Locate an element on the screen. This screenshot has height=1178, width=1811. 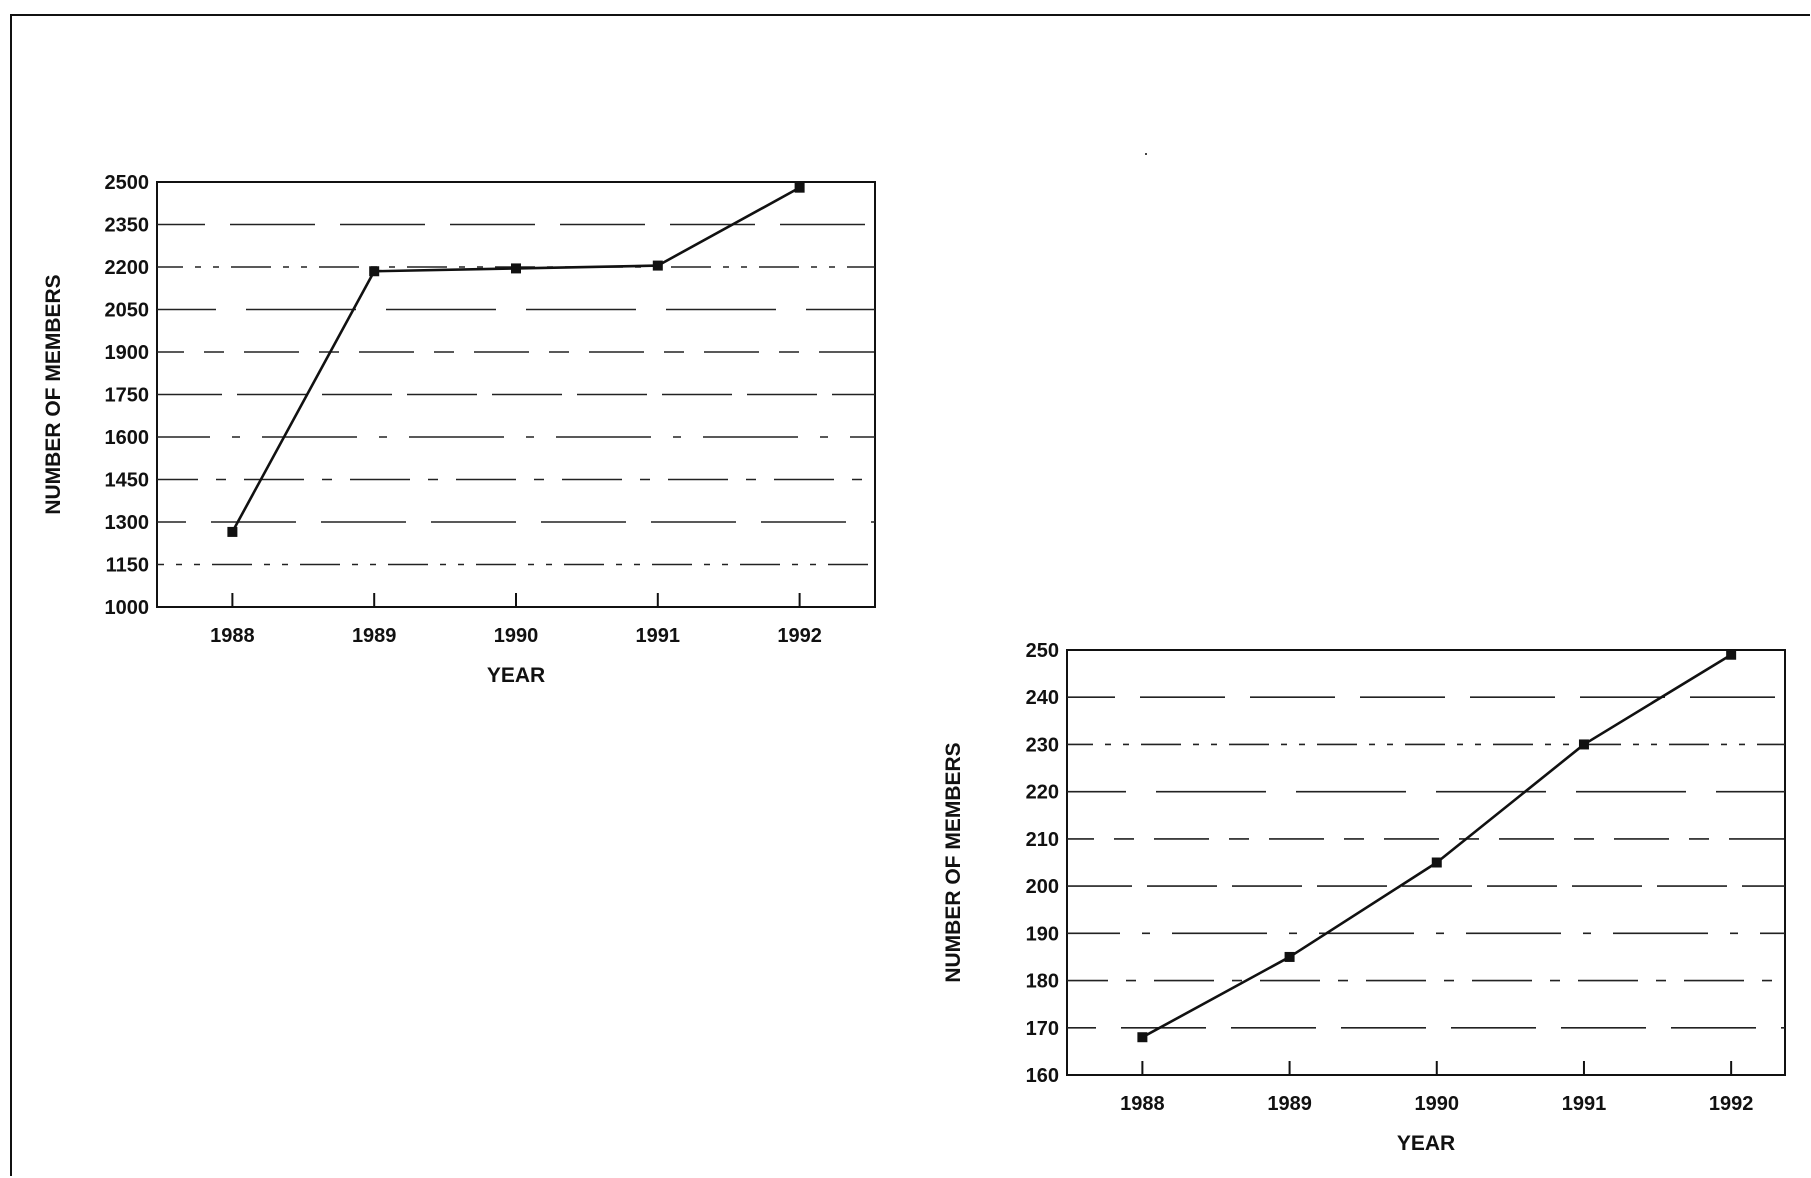
y-tick-label: 170 is located at coordinates (1042, 1029).